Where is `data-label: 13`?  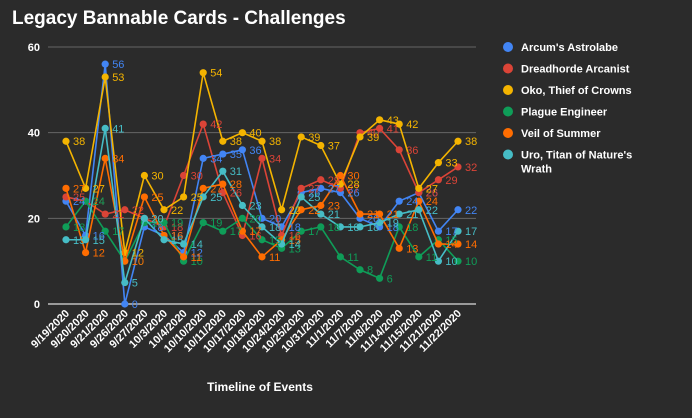 data-label: 13 is located at coordinates (295, 249).